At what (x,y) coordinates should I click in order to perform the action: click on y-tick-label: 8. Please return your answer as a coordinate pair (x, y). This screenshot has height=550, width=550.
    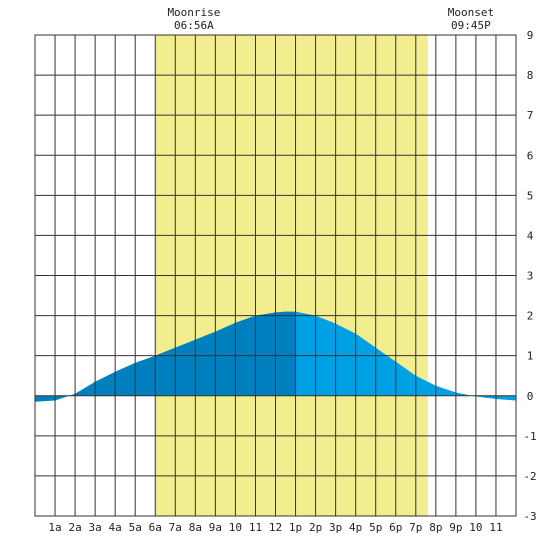
    Looking at the image, I should click on (530, 75).